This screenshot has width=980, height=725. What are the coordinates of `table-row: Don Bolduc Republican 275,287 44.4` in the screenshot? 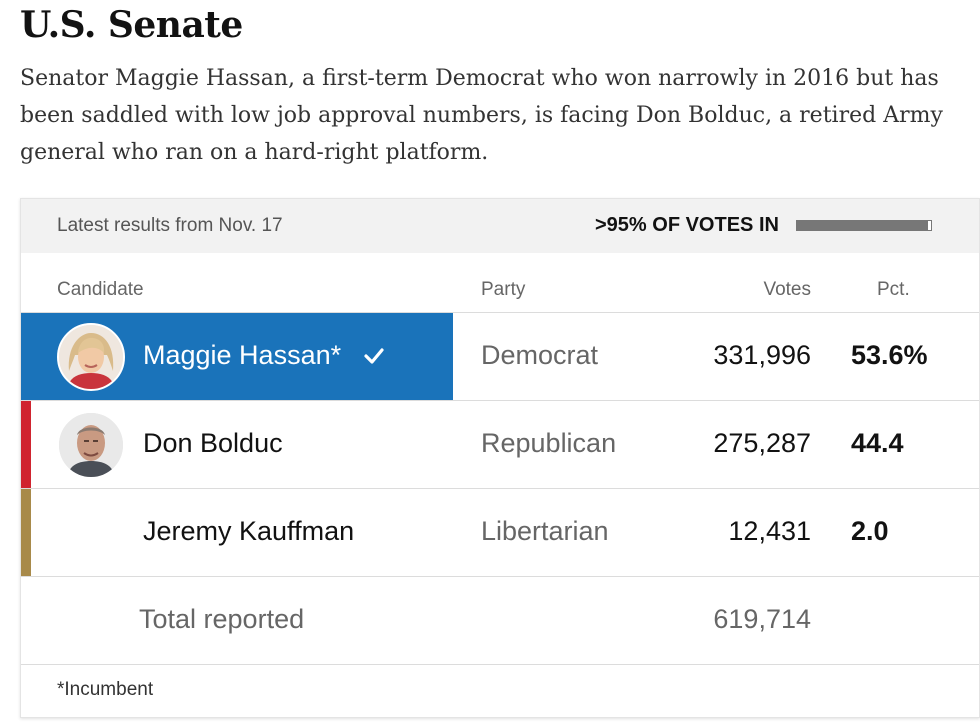 It's located at (500, 444).